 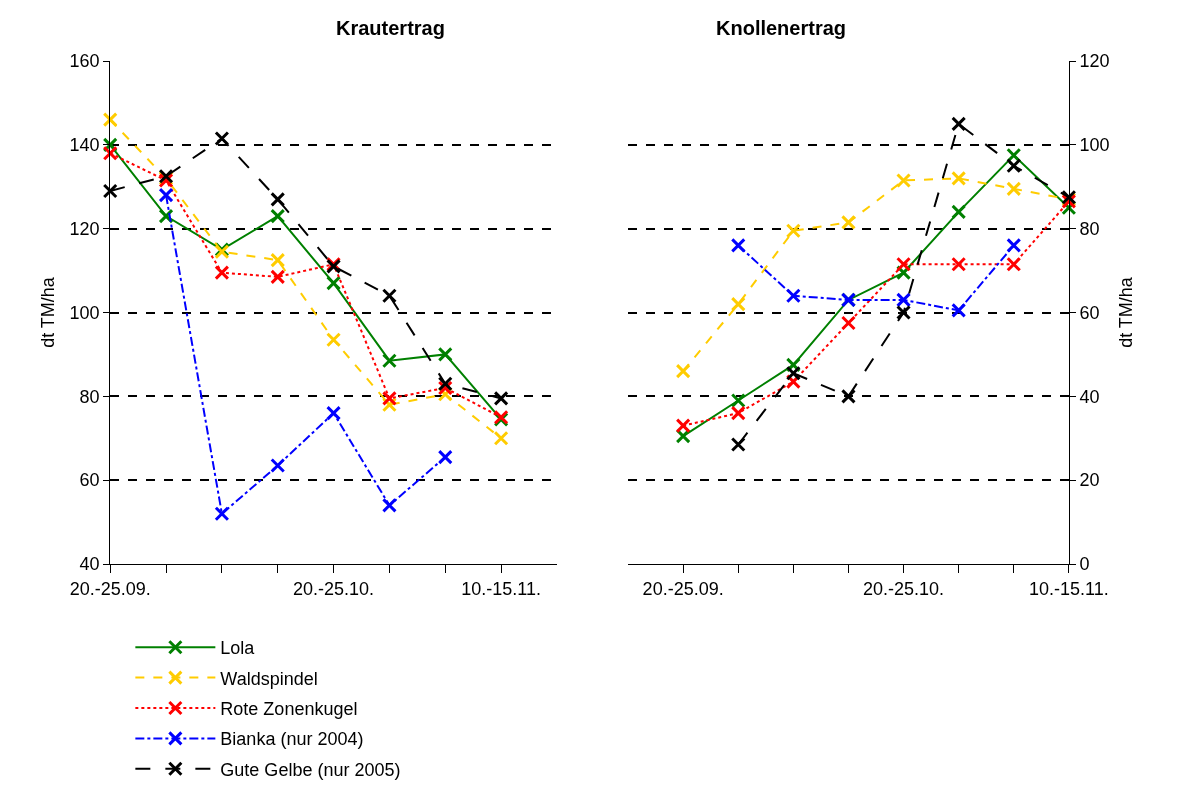 What do you see at coordinates (292, 739) in the screenshot?
I see `legend-label: Bianka (nur 2004)` at bounding box center [292, 739].